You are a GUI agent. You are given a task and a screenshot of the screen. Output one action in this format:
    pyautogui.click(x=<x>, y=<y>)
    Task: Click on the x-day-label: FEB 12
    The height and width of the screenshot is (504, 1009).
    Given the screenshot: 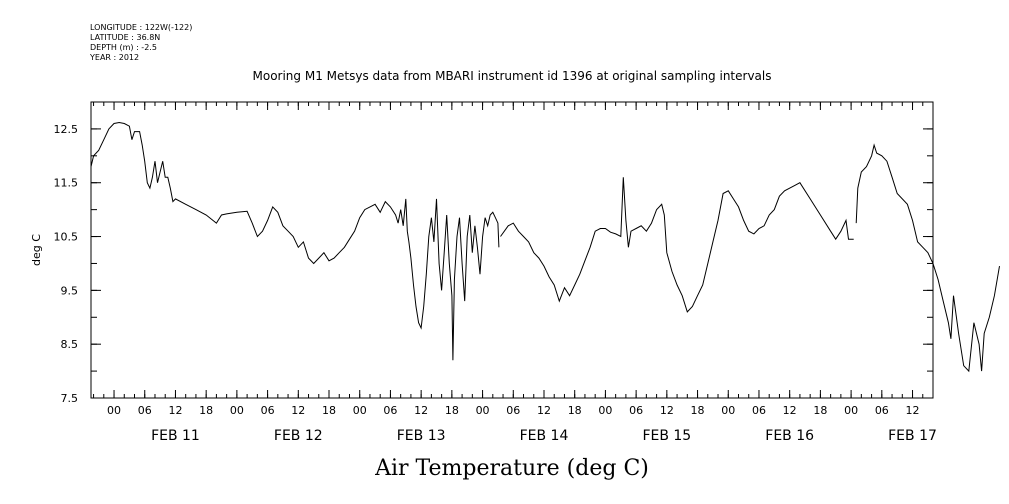 What is the action you would take?
    pyautogui.click(x=298, y=436)
    